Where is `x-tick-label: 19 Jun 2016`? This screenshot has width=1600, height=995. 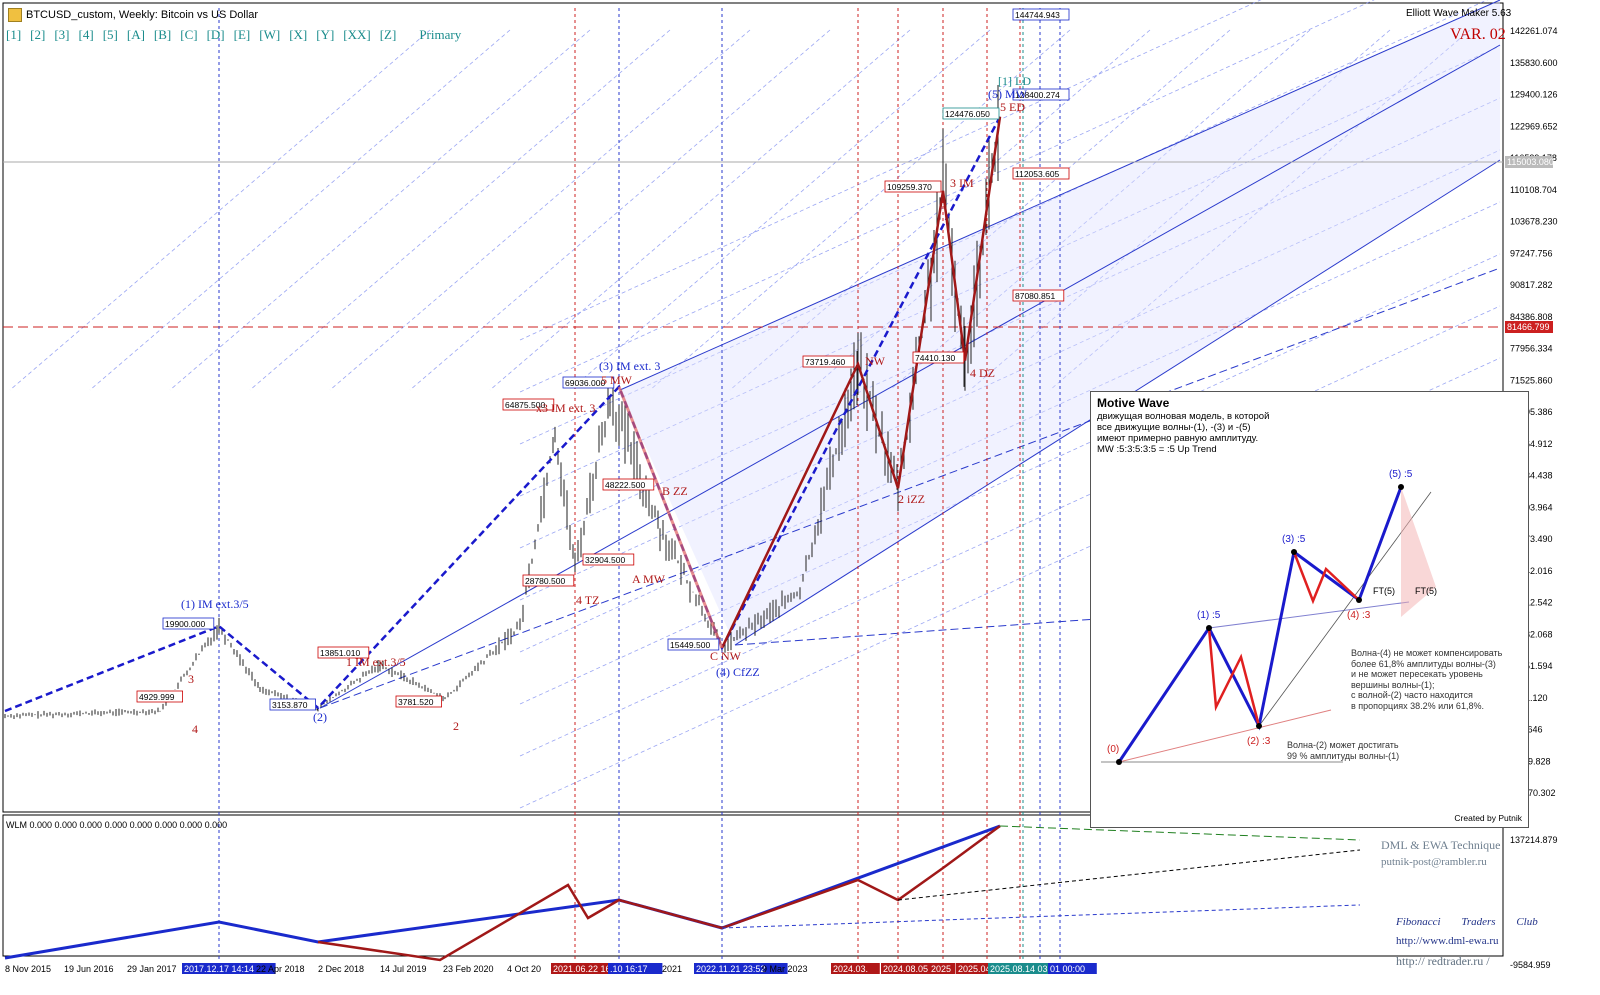 x-tick-label: 19 Jun 2016 is located at coordinates (89, 969).